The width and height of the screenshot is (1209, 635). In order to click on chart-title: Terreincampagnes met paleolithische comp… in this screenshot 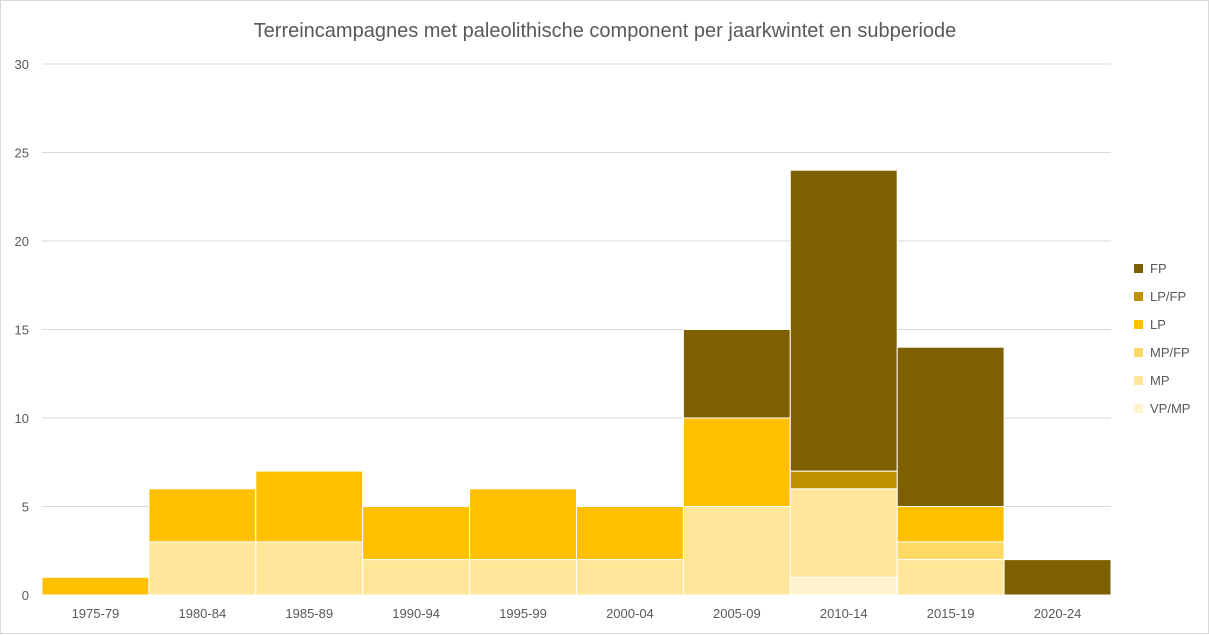, I will do `click(605, 31)`.